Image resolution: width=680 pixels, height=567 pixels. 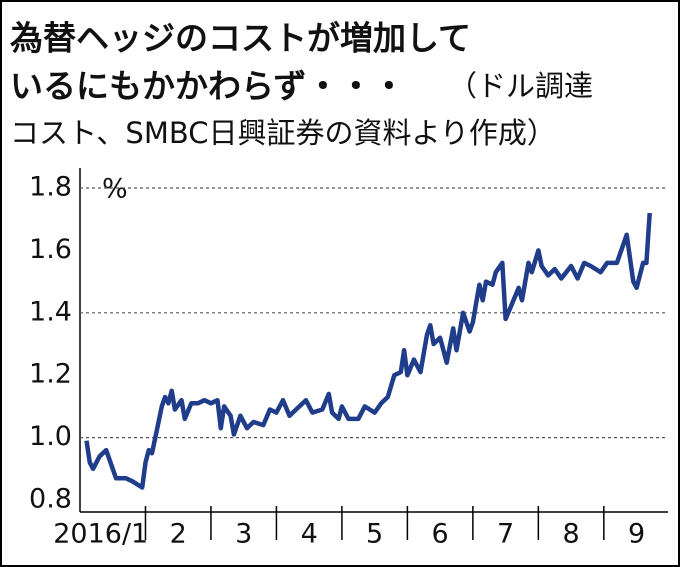 What do you see at coordinates (440, 534) in the screenshot?
I see `x-tick-label: 6` at bounding box center [440, 534].